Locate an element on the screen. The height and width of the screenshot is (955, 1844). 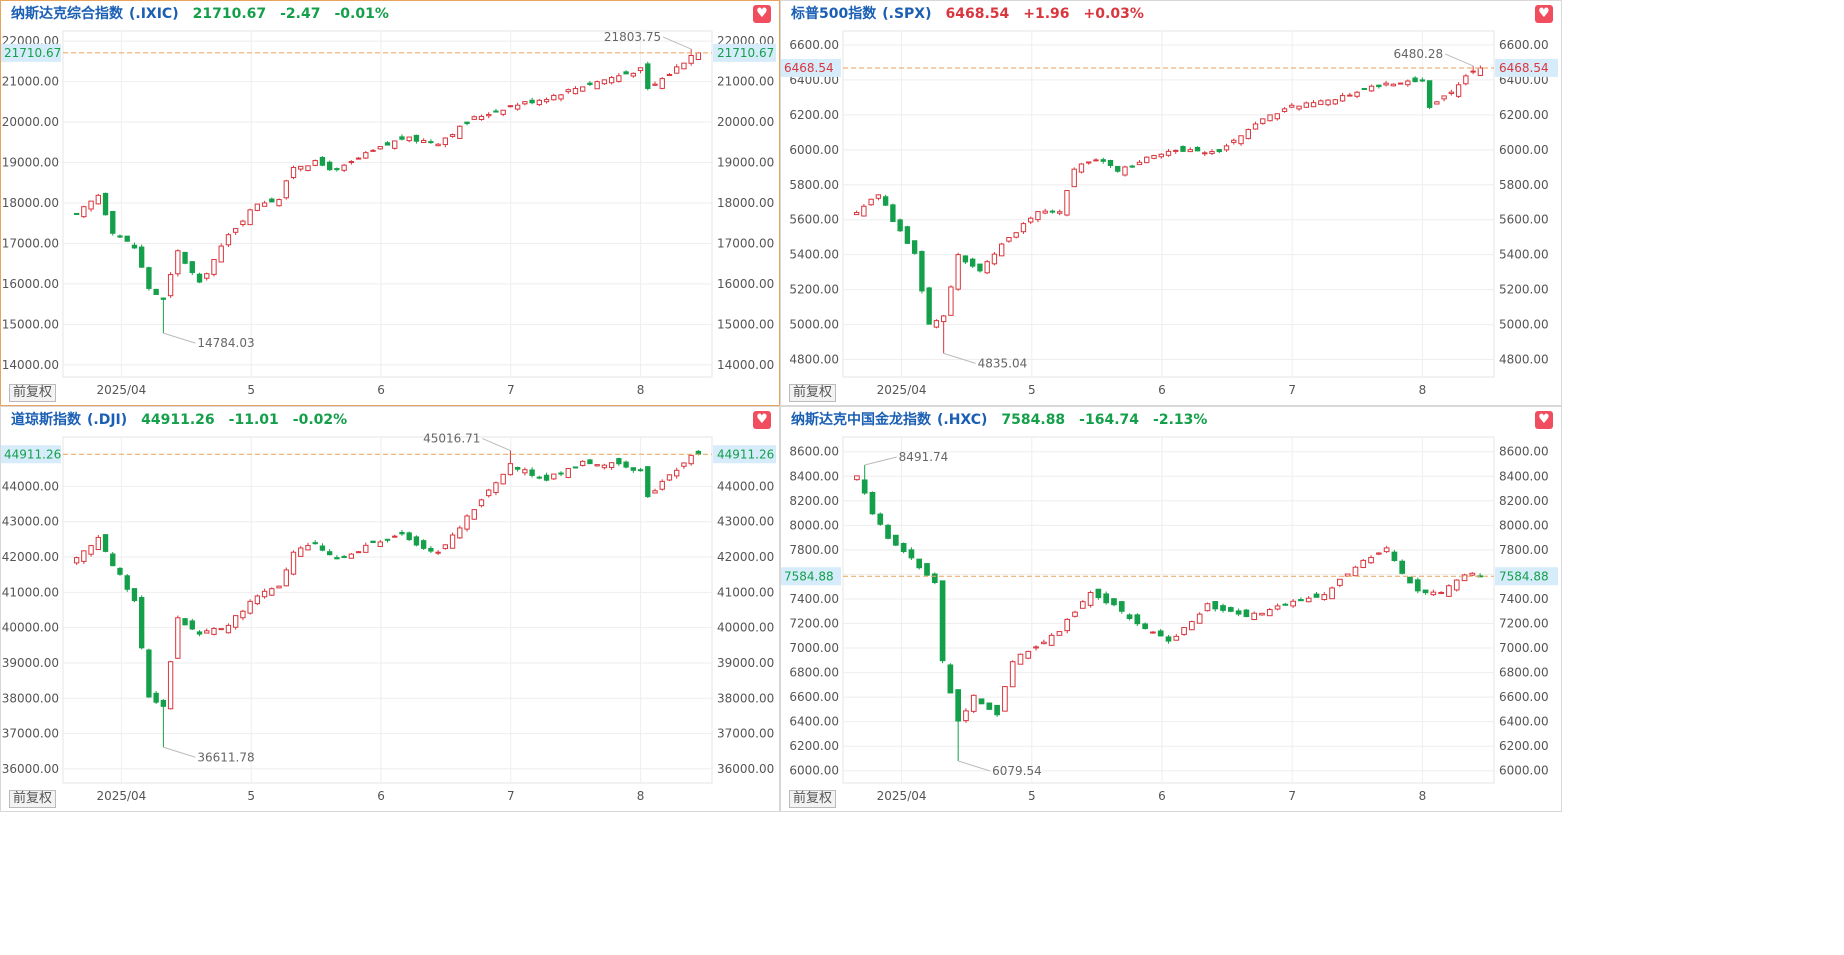
plot-area is located at coordinates (1168, 204).